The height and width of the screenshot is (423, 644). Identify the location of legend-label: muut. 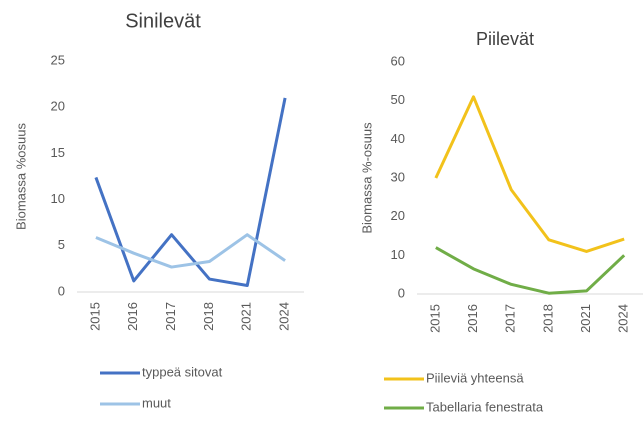
(156, 402).